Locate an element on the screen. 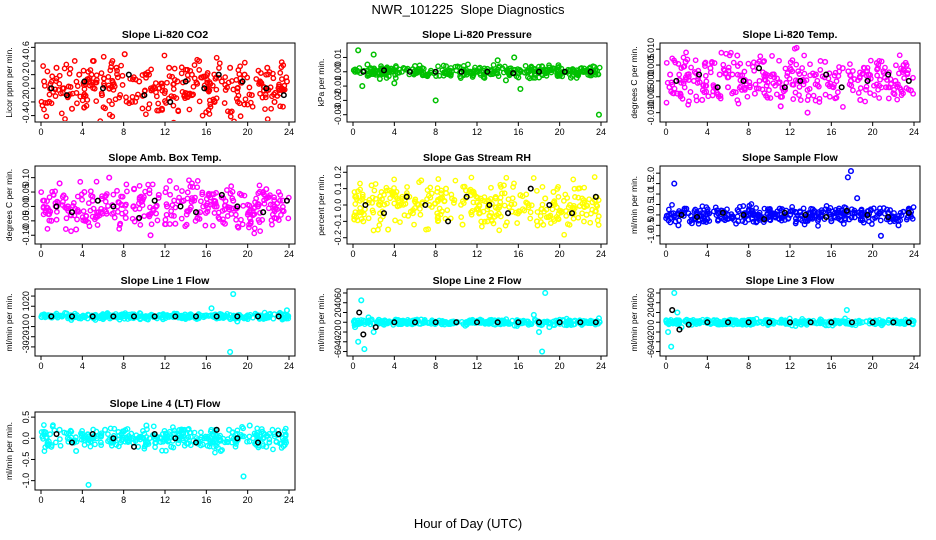 This screenshot has width=936, height=540. y-tick-label: 0.5 is located at coordinates (651, 204).